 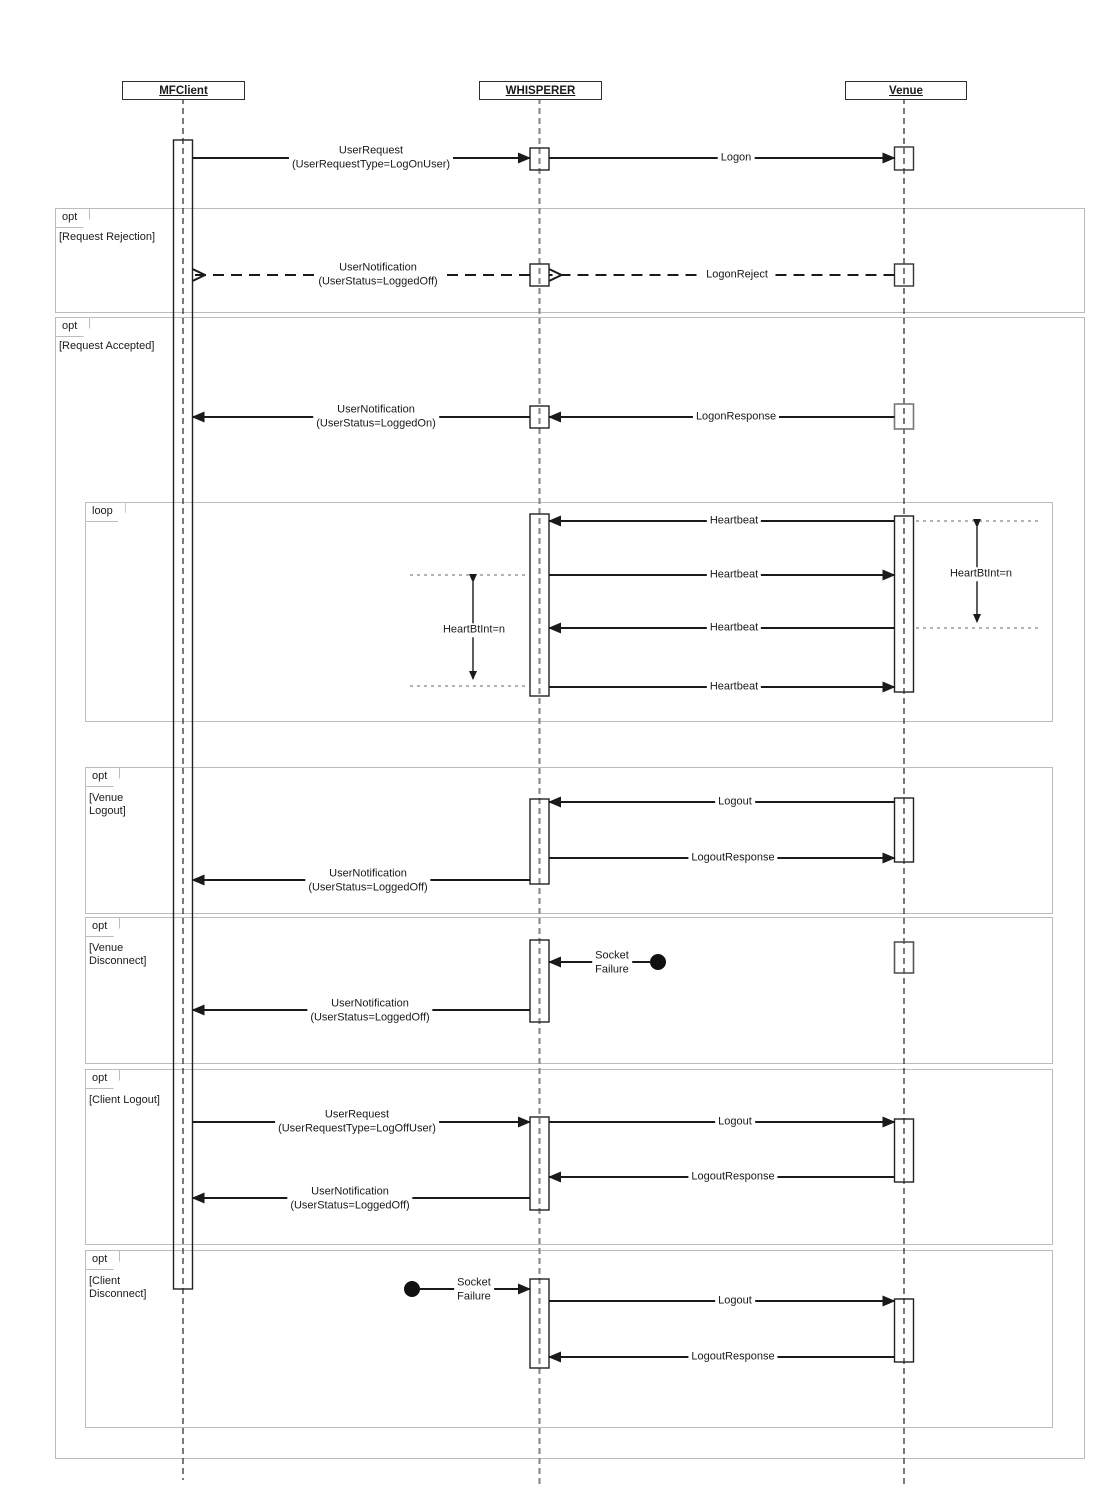 I want to click on message-label-logout-response-client: LogoutResponse, so click(x=733, y=1177).